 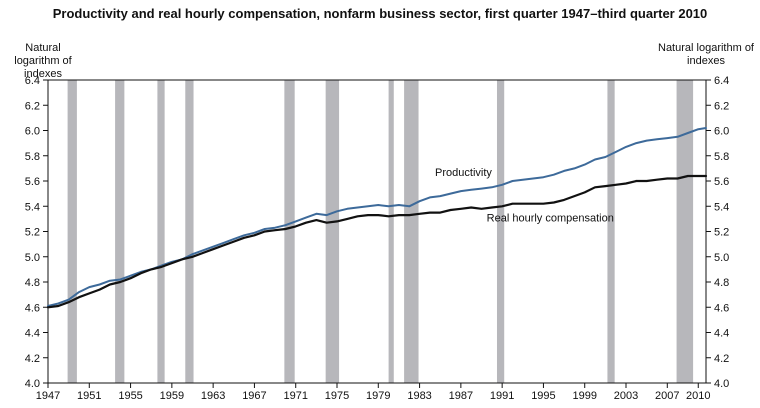 What do you see at coordinates (337, 396) in the screenshot?
I see `x-tick-label: 1975` at bounding box center [337, 396].